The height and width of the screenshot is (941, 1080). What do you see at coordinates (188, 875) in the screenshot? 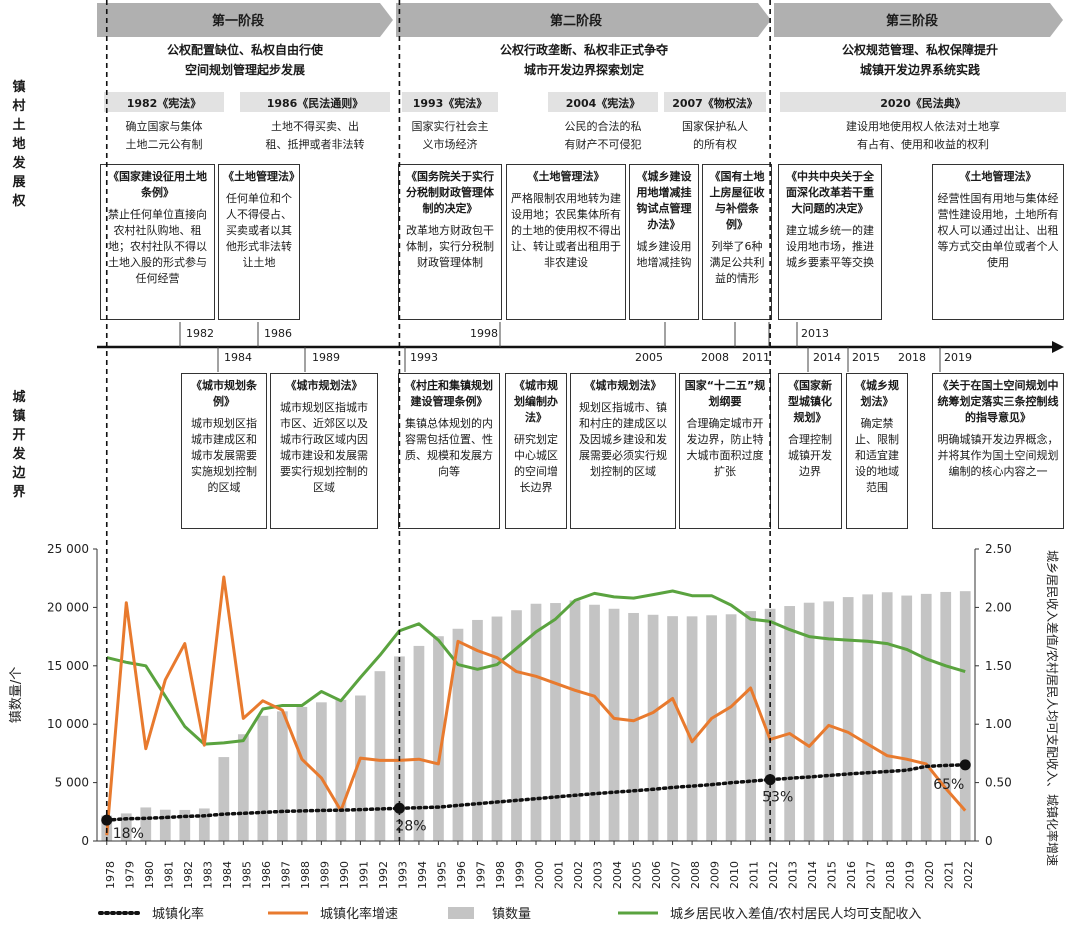
I see `x-tick-label-1982: 1982` at bounding box center [188, 875].